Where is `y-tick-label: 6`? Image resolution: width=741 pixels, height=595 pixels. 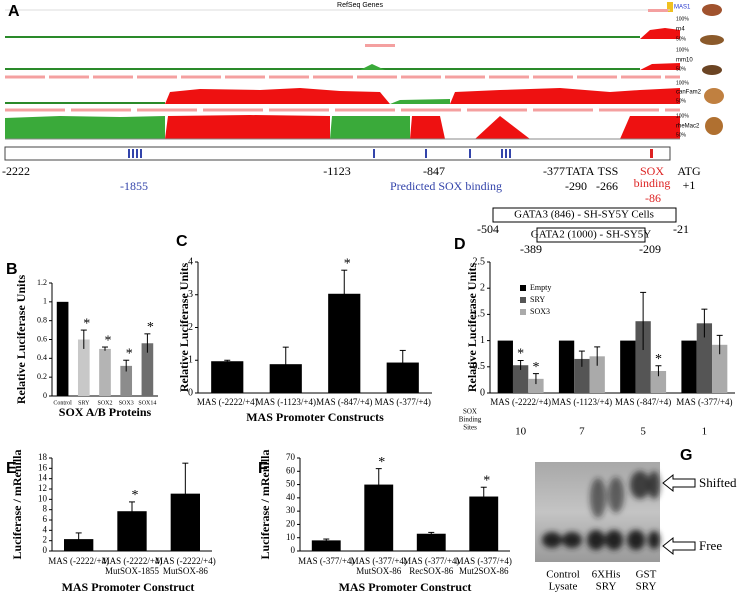
y-tick-label: 6 is located at coordinates (45, 519).